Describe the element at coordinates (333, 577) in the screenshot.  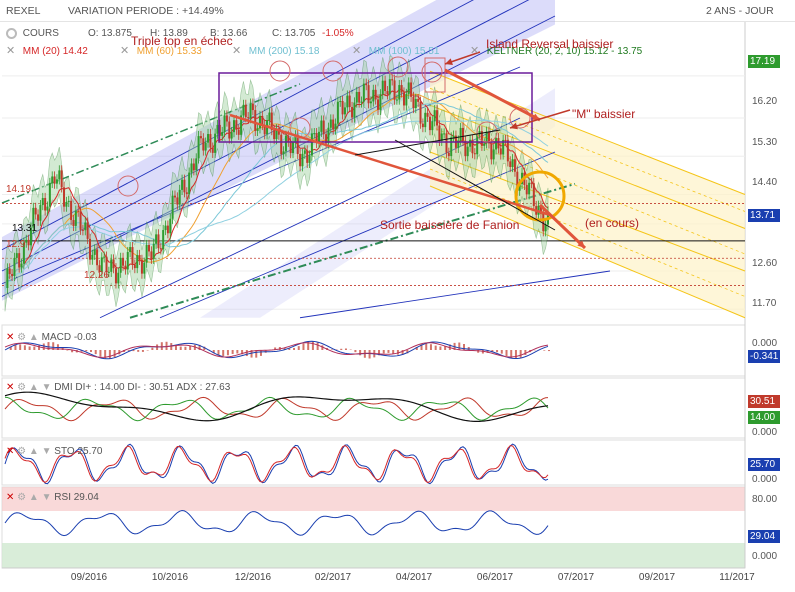
I see `x-axis-tick: 02/2017` at that location.